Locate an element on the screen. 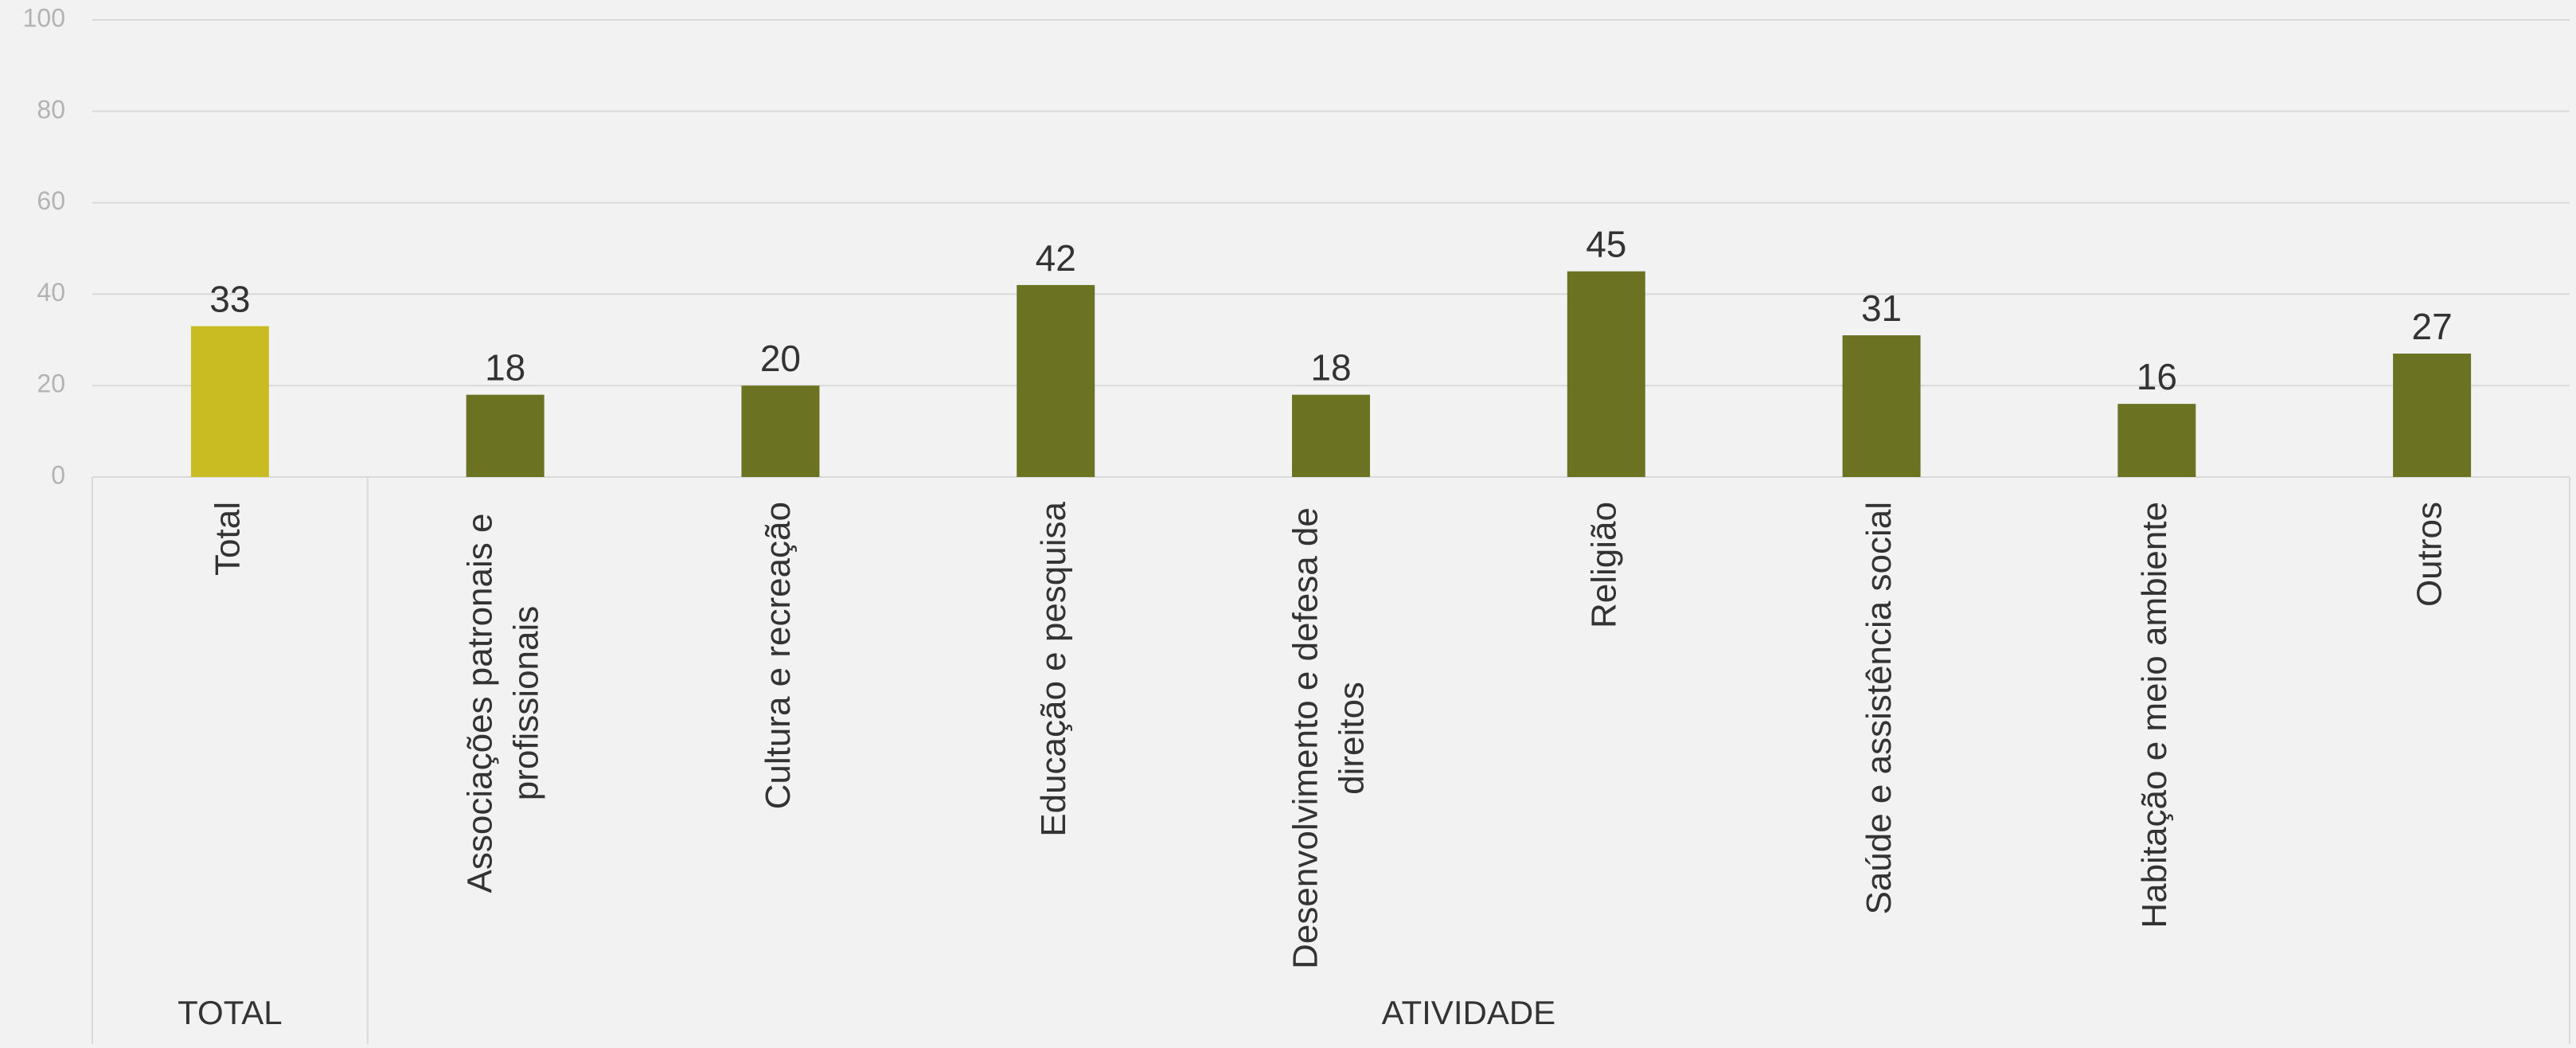 This screenshot has width=2576, height=1048. category-label-line: Habitação e meio ambiente is located at coordinates (2154, 716).